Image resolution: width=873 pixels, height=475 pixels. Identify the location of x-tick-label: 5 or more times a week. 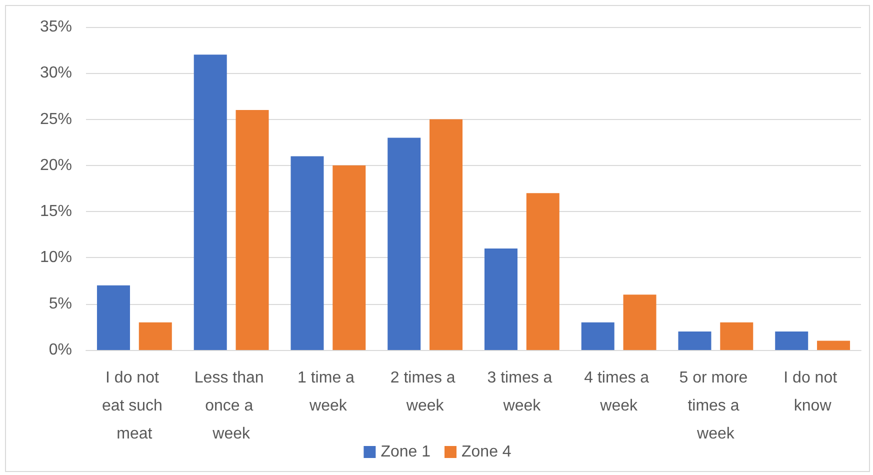
(715, 406).